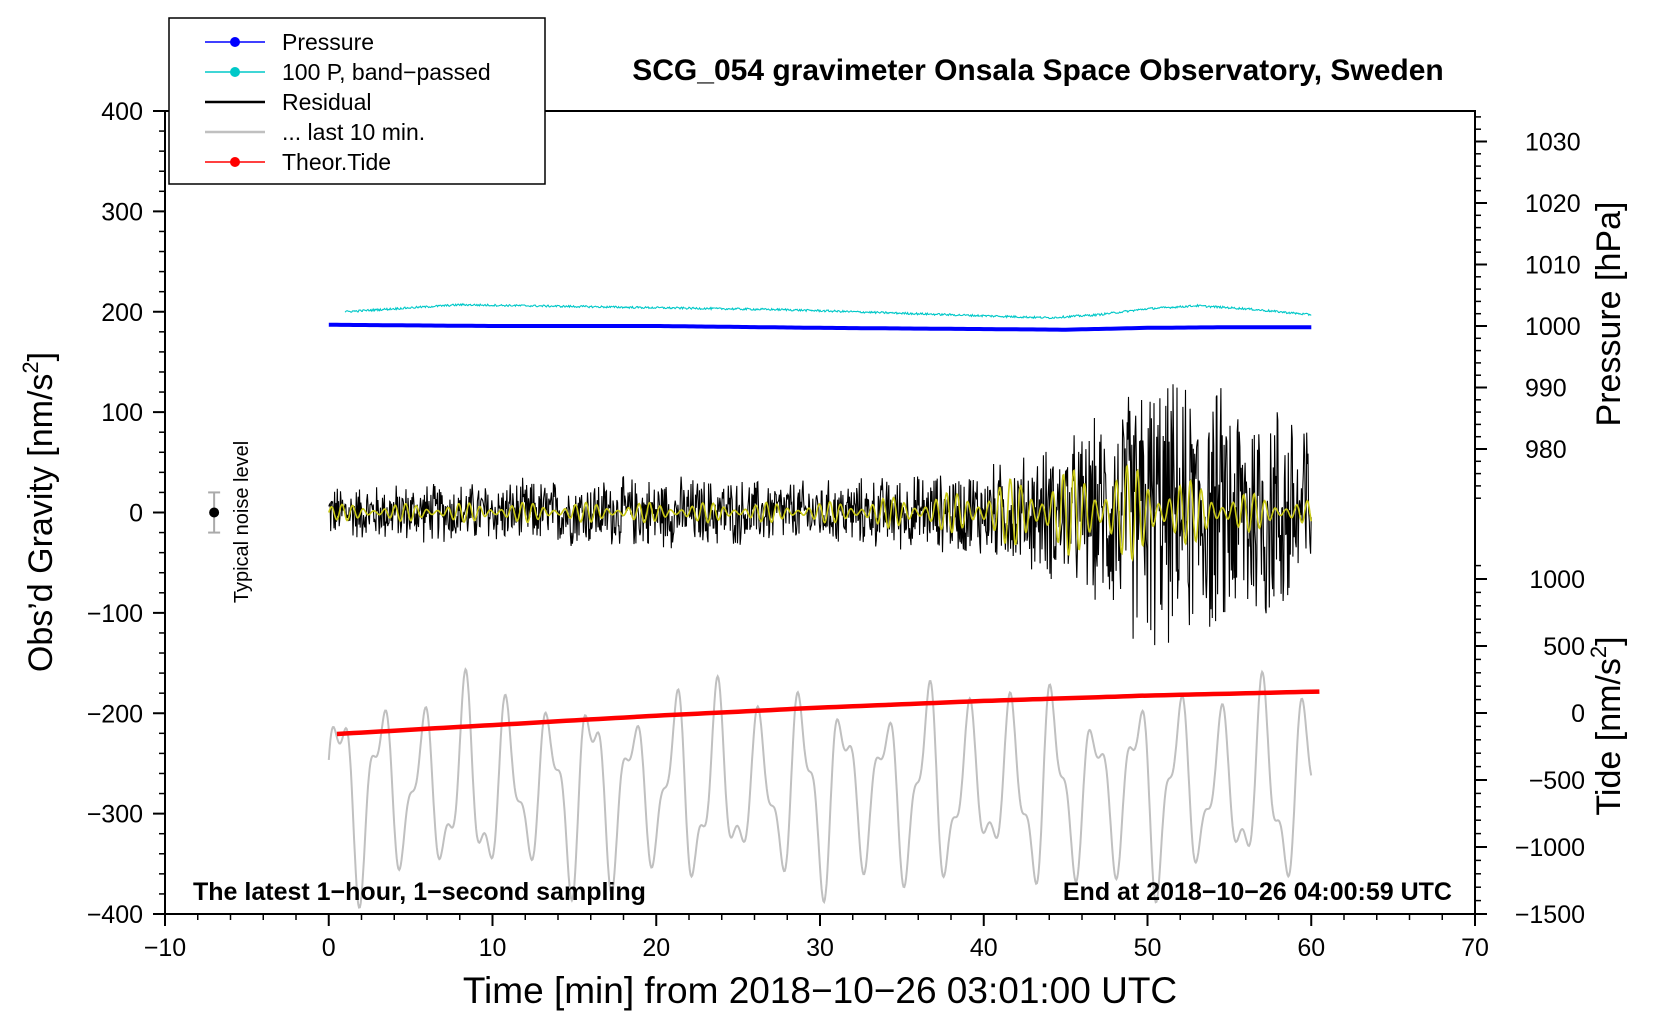  What do you see at coordinates (115, 915) in the screenshot?
I see `y-left-tick-label: −400` at bounding box center [115, 915].